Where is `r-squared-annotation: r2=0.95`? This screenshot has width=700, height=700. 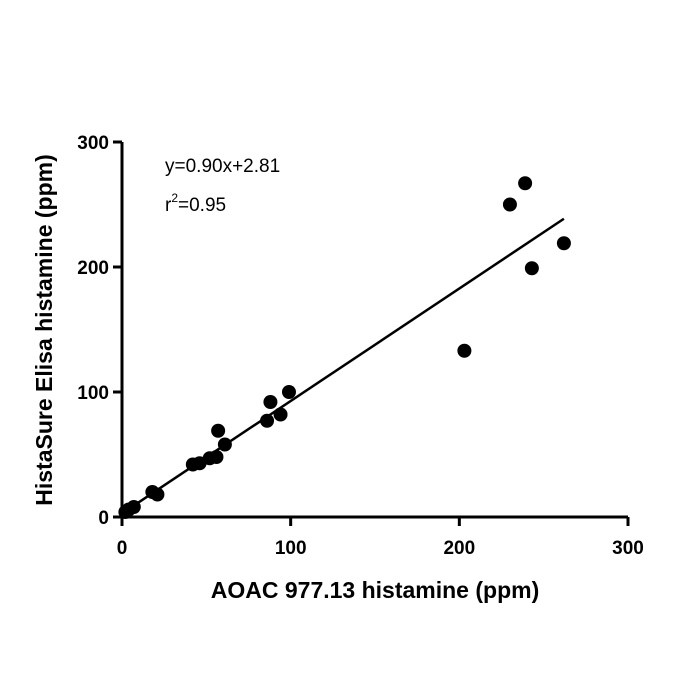 r-squared-annotation: r2=0.95 is located at coordinates (195, 203).